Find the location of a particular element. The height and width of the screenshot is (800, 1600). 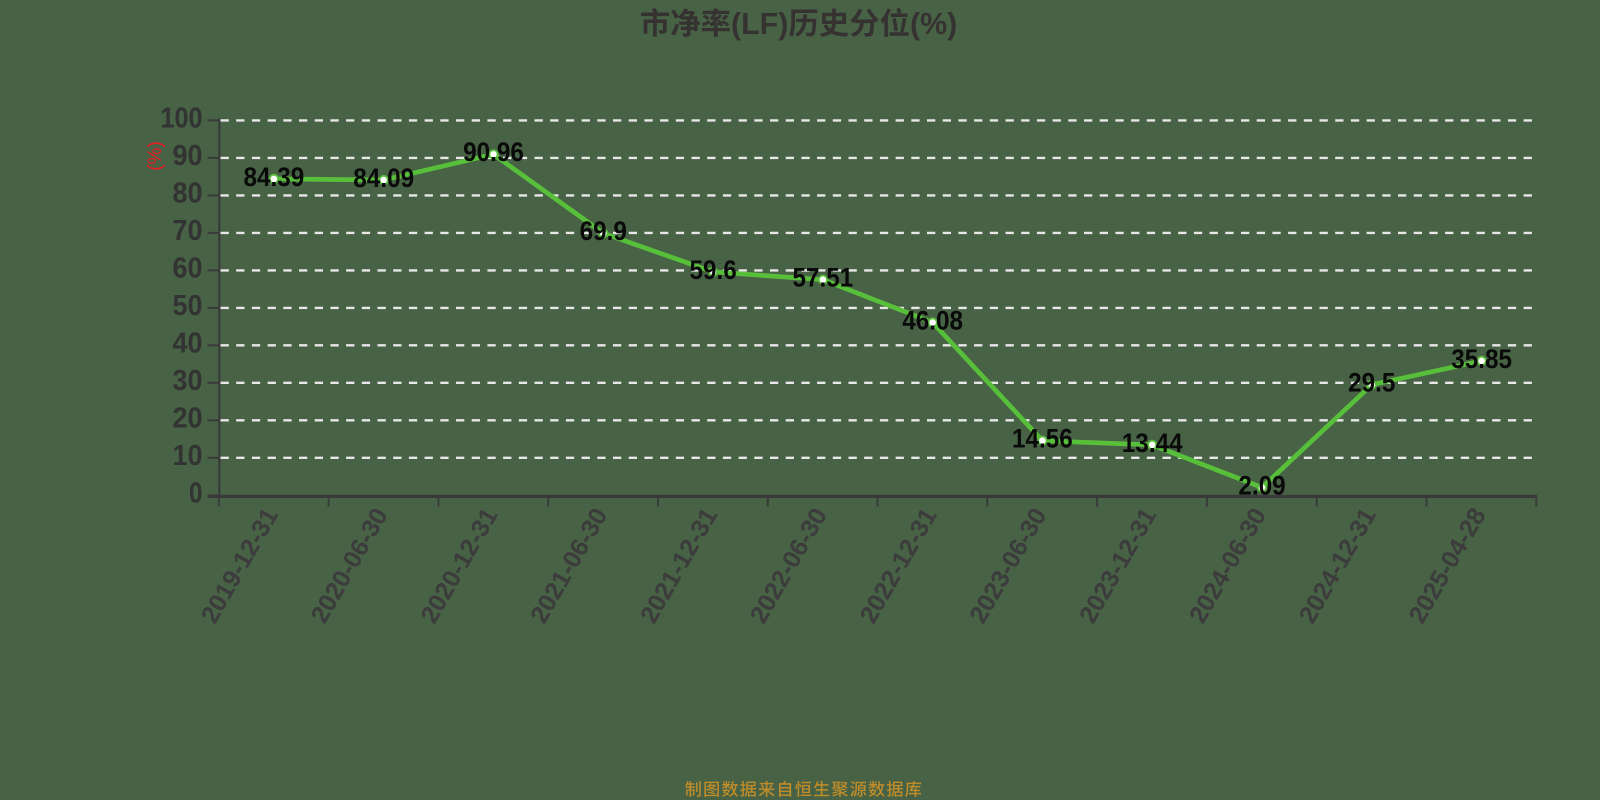

svg-text: 30 is located at coordinates (188, 381).